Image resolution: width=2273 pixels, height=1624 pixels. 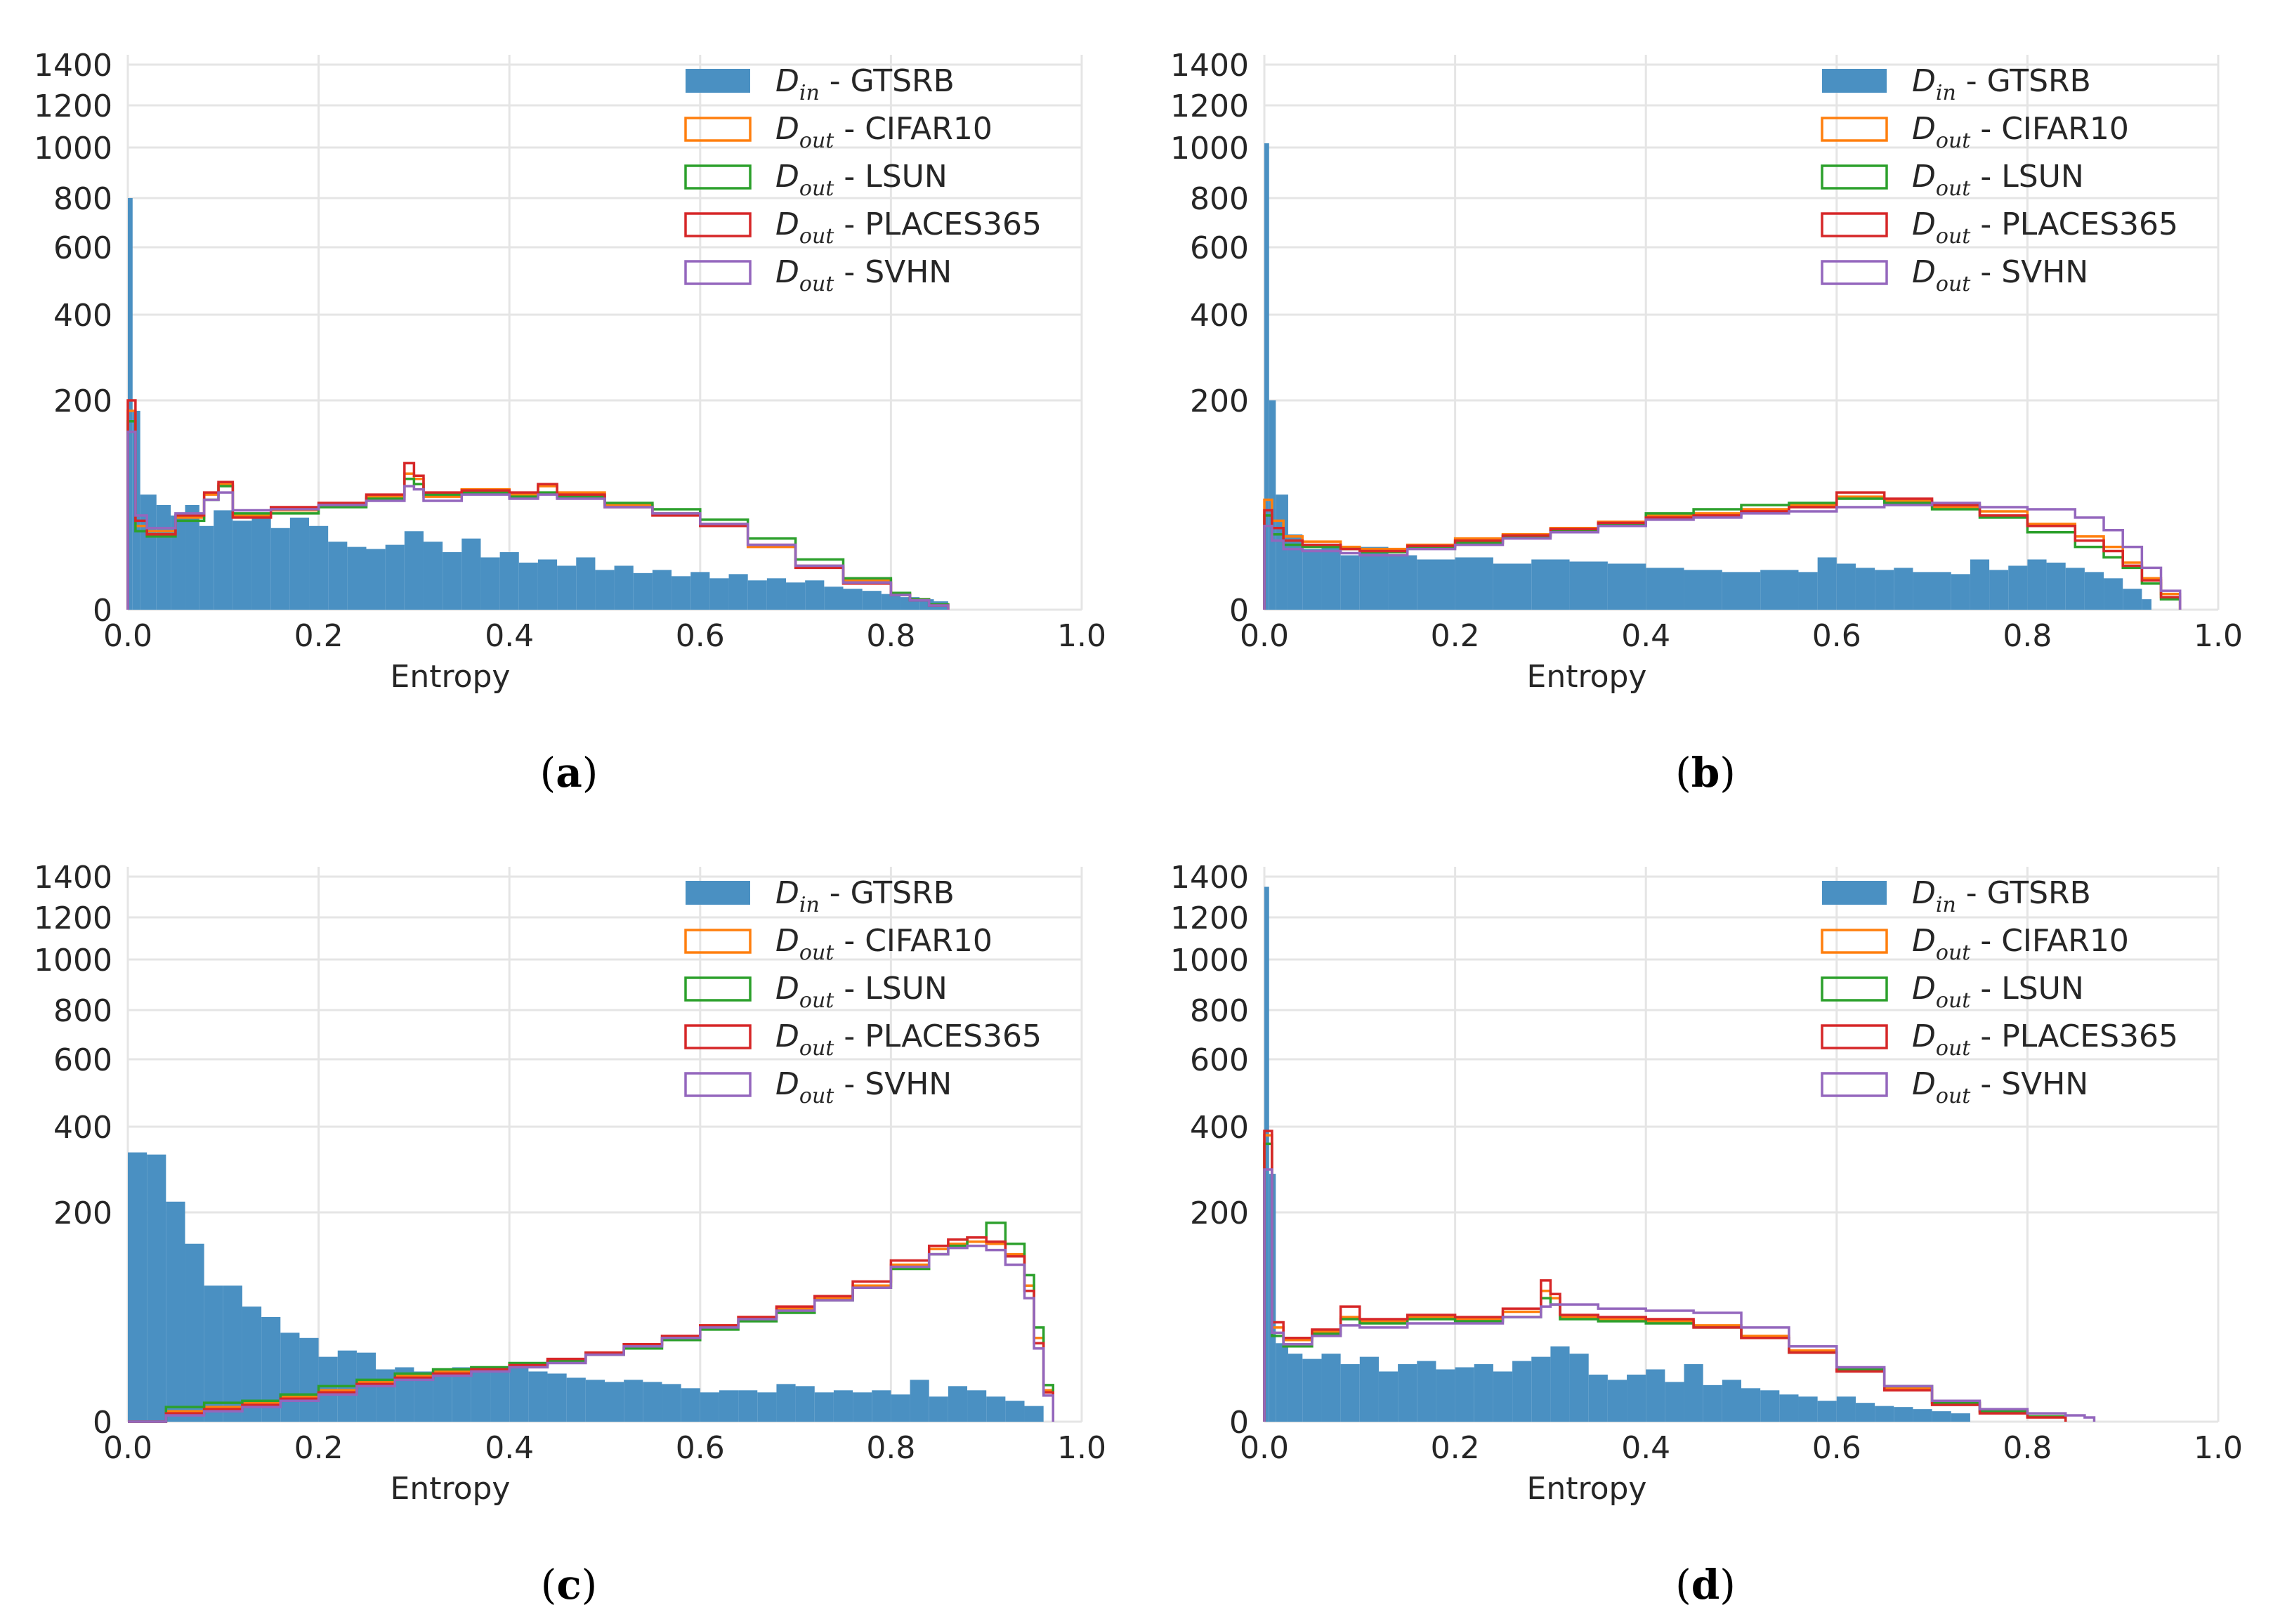 What do you see at coordinates (1587, 1489) in the screenshot?
I see `x-axis-label: Entropy` at bounding box center [1587, 1489].